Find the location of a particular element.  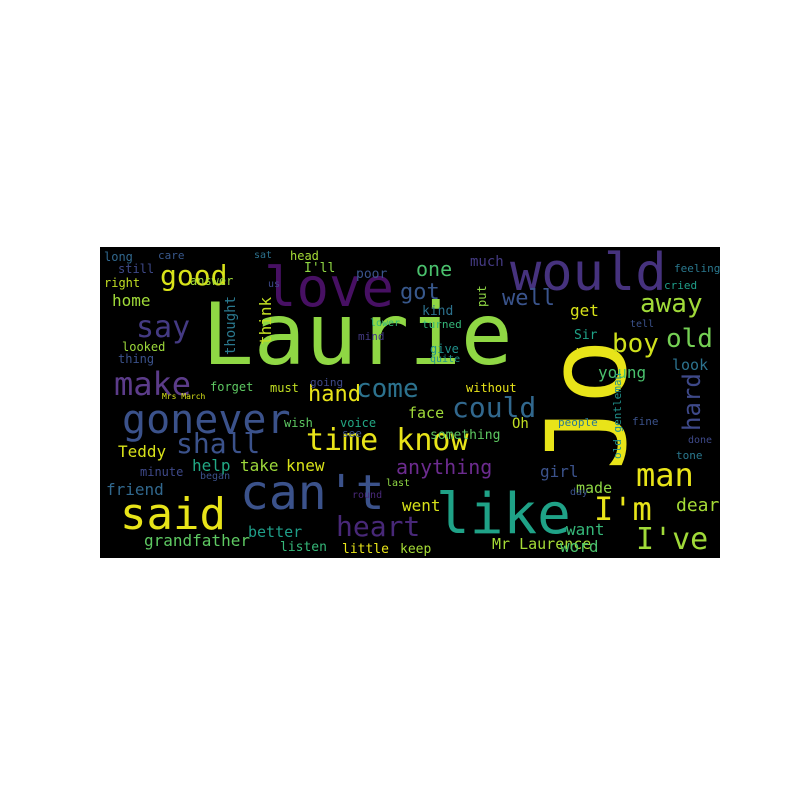

word-poor: poor is located at coordinates (372, 274).